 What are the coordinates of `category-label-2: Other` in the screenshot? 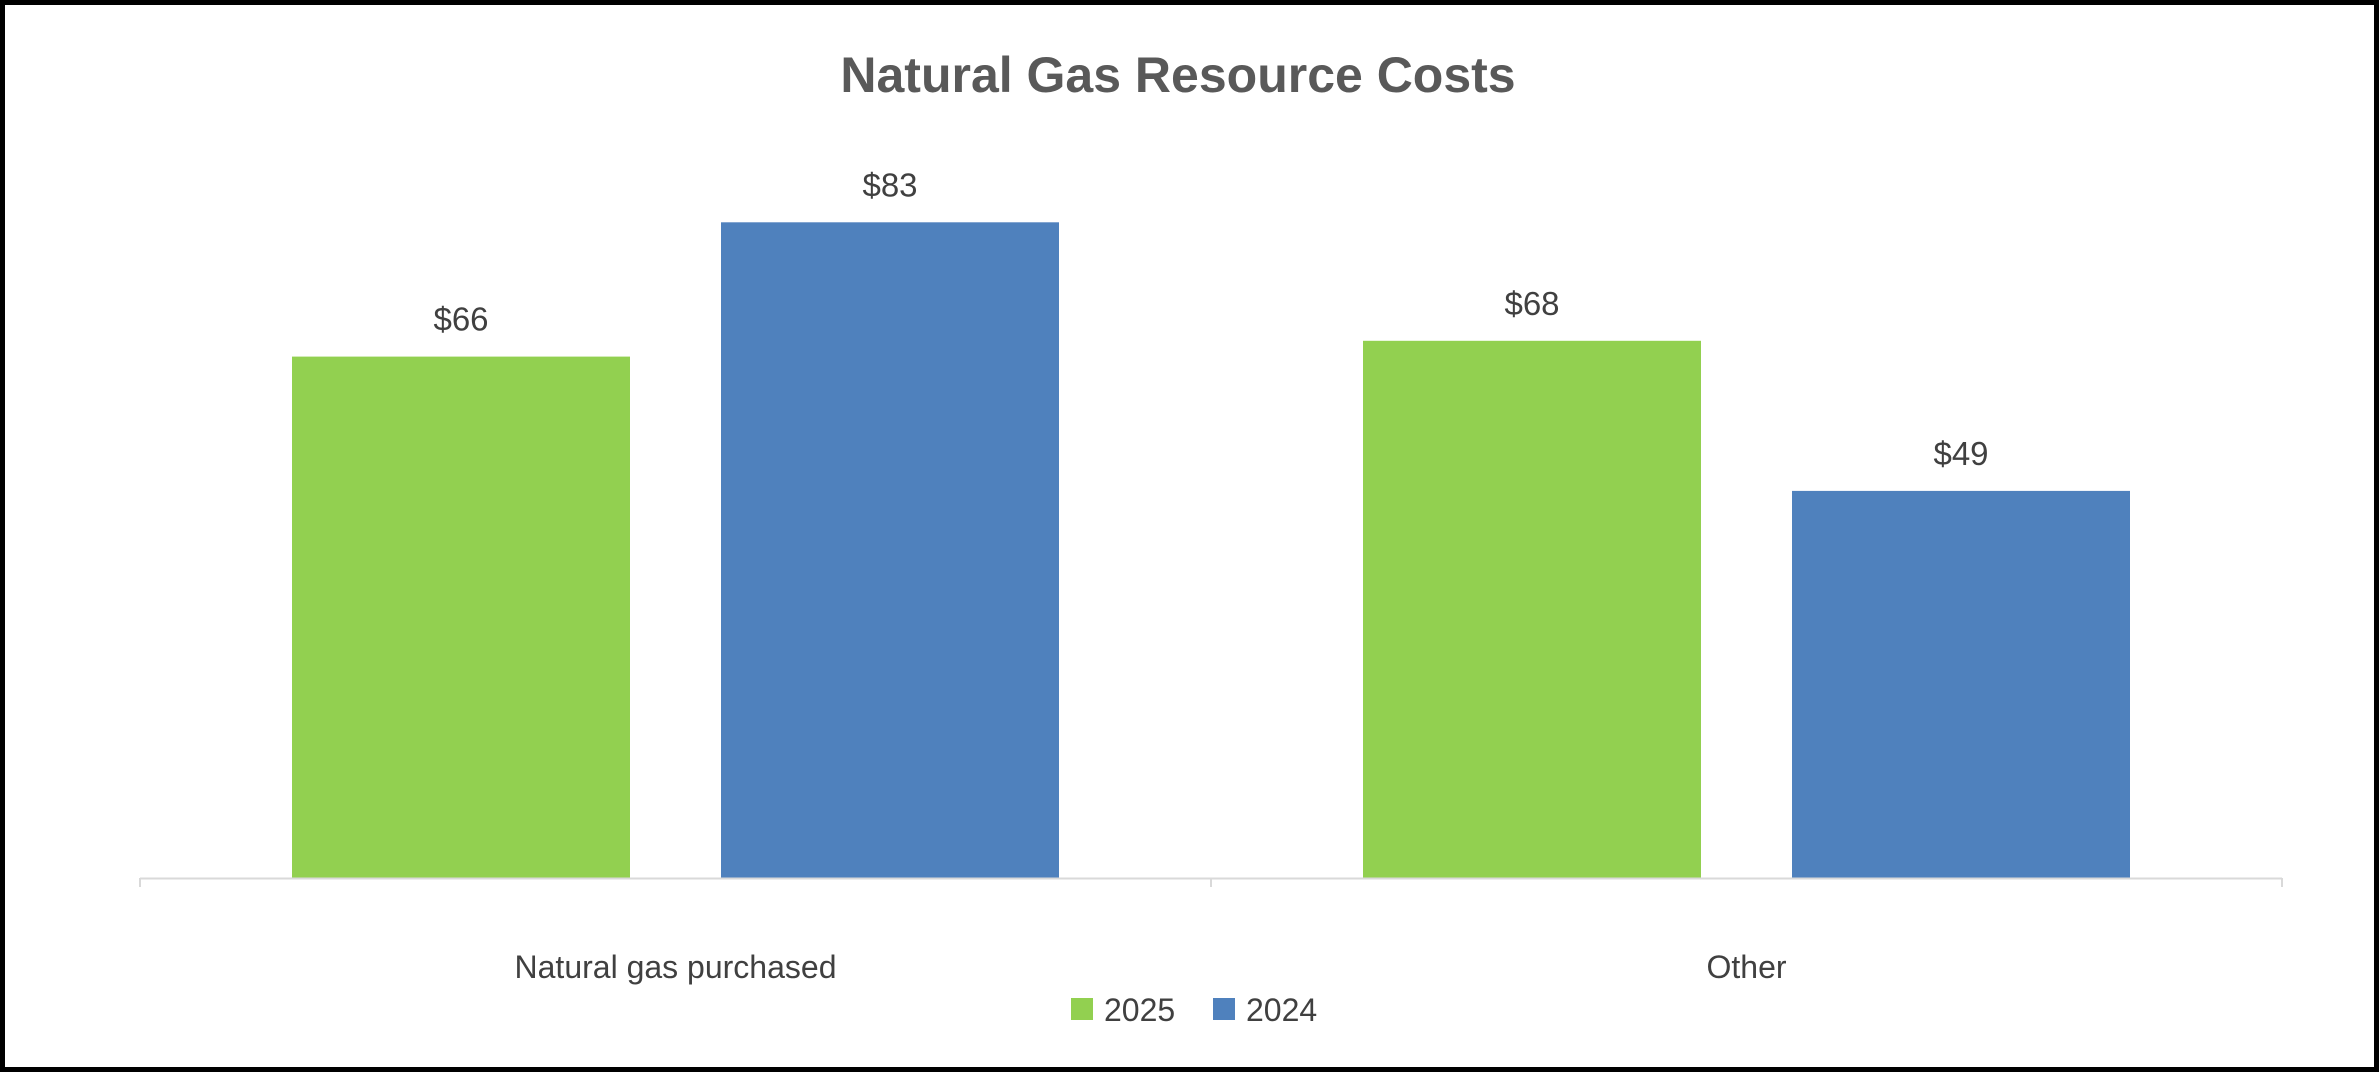 It's located at (1746, 967).